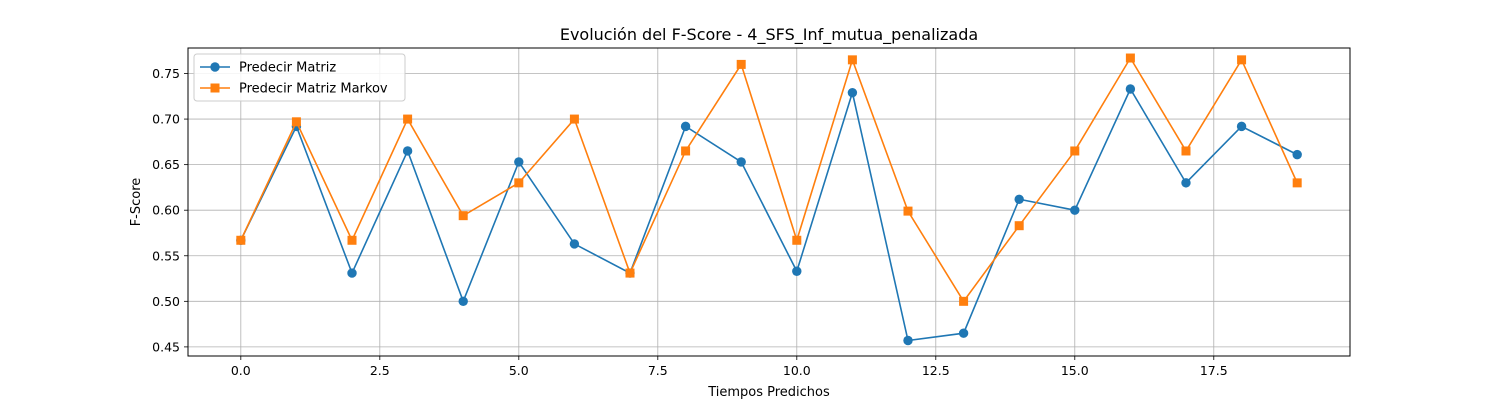 The height and width of the screenshot is (400, 1500). I want to click on x-tick-label: 7.5, so click(658, 370).